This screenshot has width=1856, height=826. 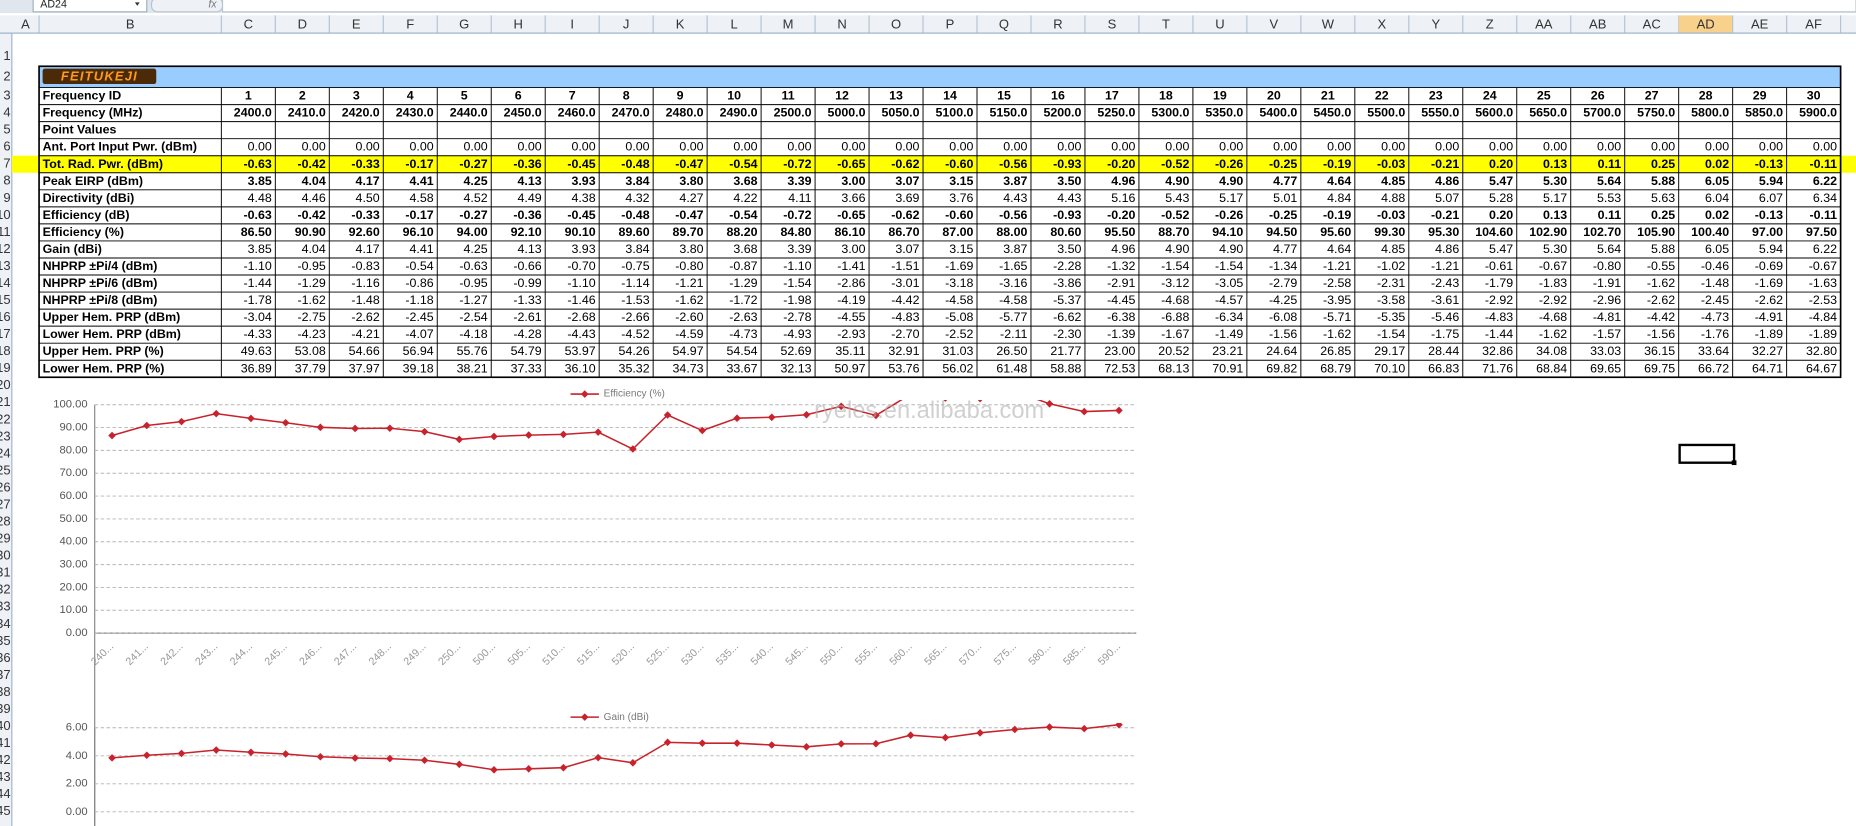 What do you see at coordinates (635, 215) in the screenshot?
I see `cell-value: -0.48` at bounding box center [635, 215].